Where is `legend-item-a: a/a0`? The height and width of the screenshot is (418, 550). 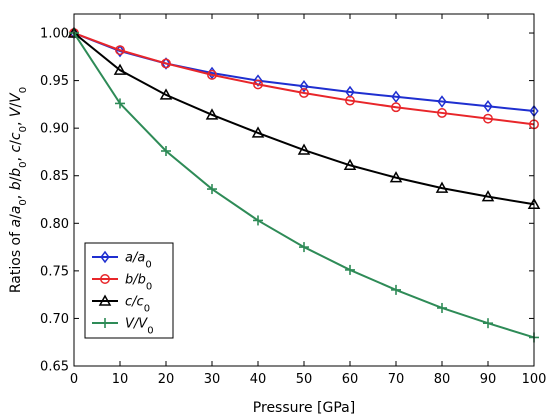
legend-item-a: a/a0 is located at coordinates (122, 260).